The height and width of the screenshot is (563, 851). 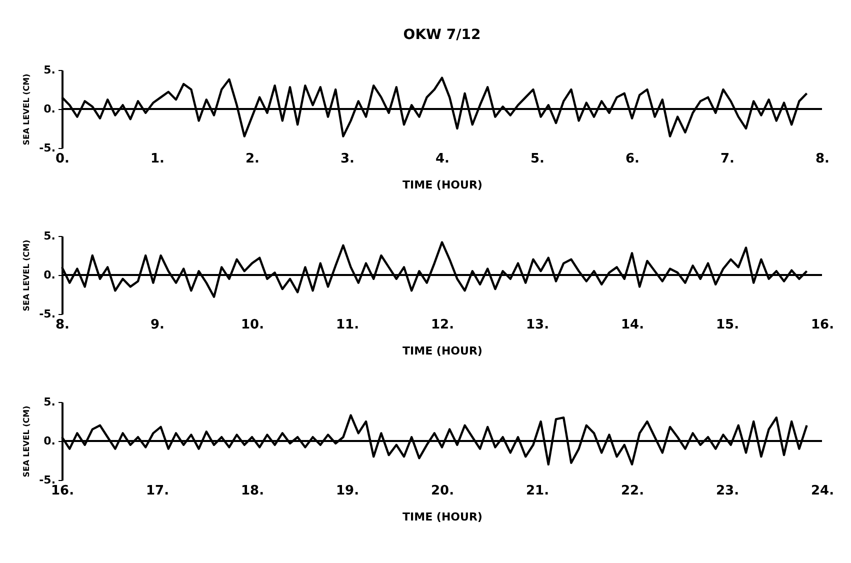 What do you see at coordinates (728, 491) in the screenshot?
I see `x-tick-label: 23.` at bounding box center [728, 491].